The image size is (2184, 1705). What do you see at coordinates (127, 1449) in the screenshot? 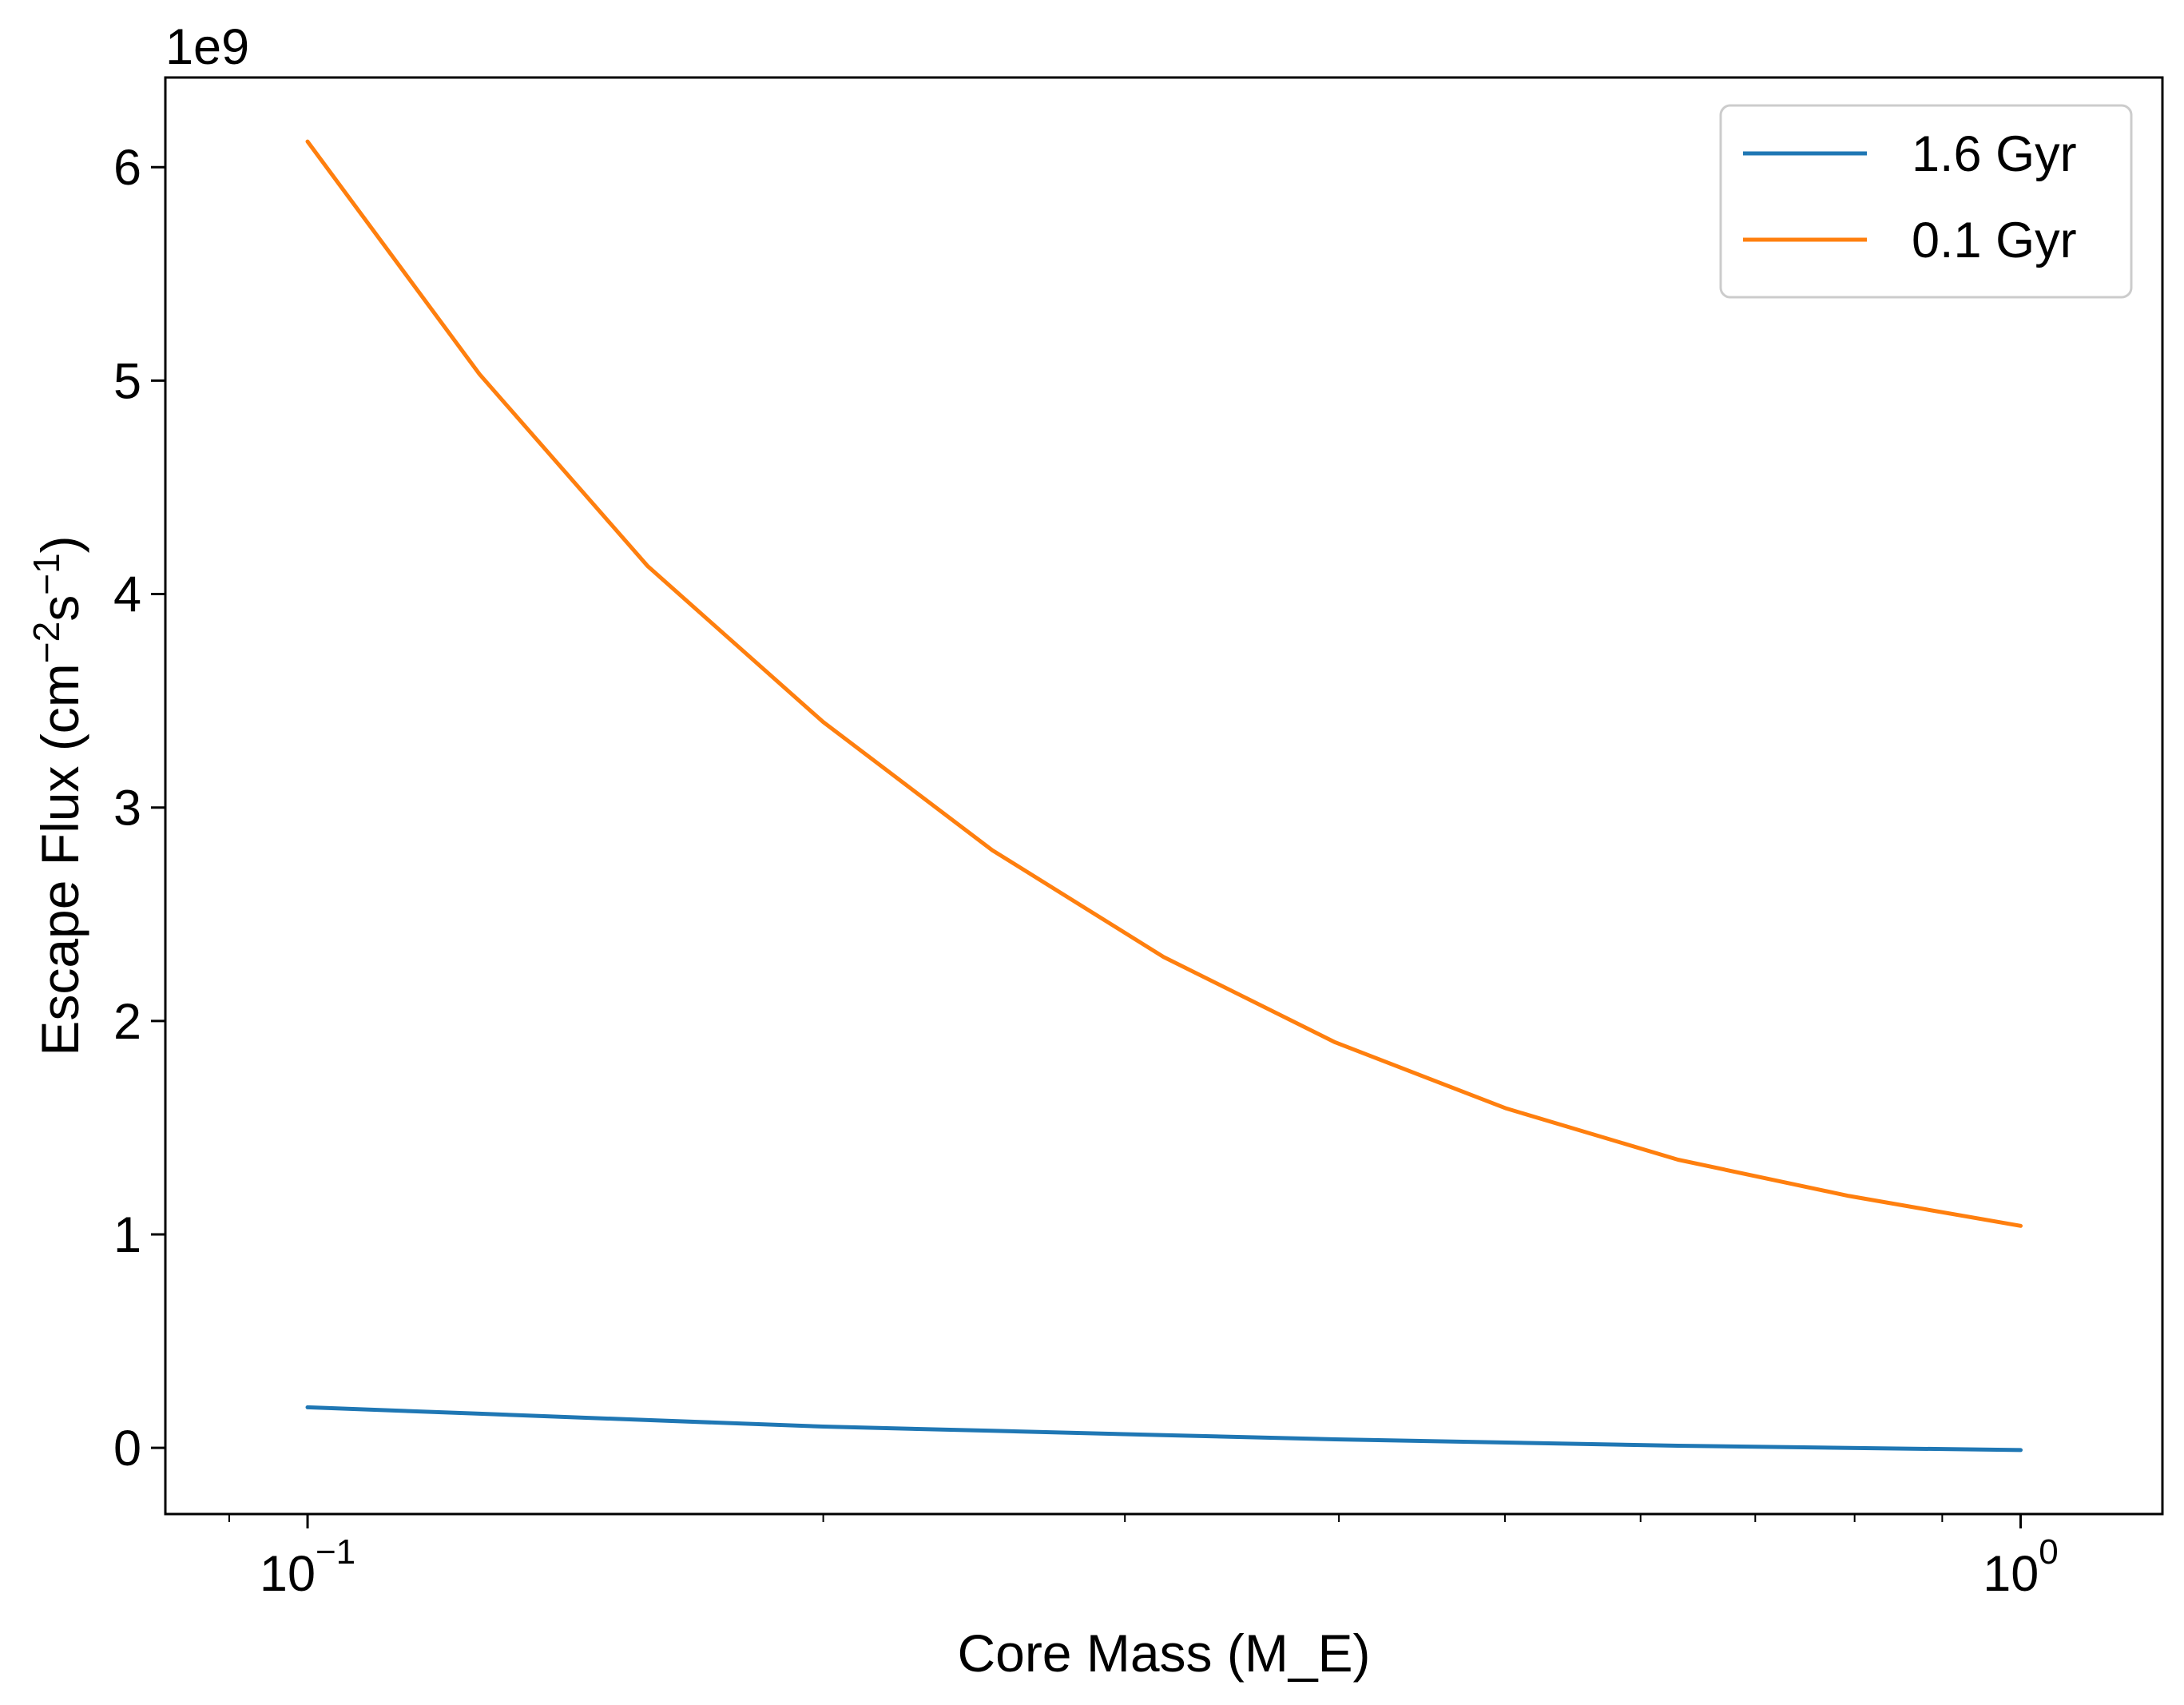
I see `y-tick-label-0: 0` at bounding box center [127, 1449].